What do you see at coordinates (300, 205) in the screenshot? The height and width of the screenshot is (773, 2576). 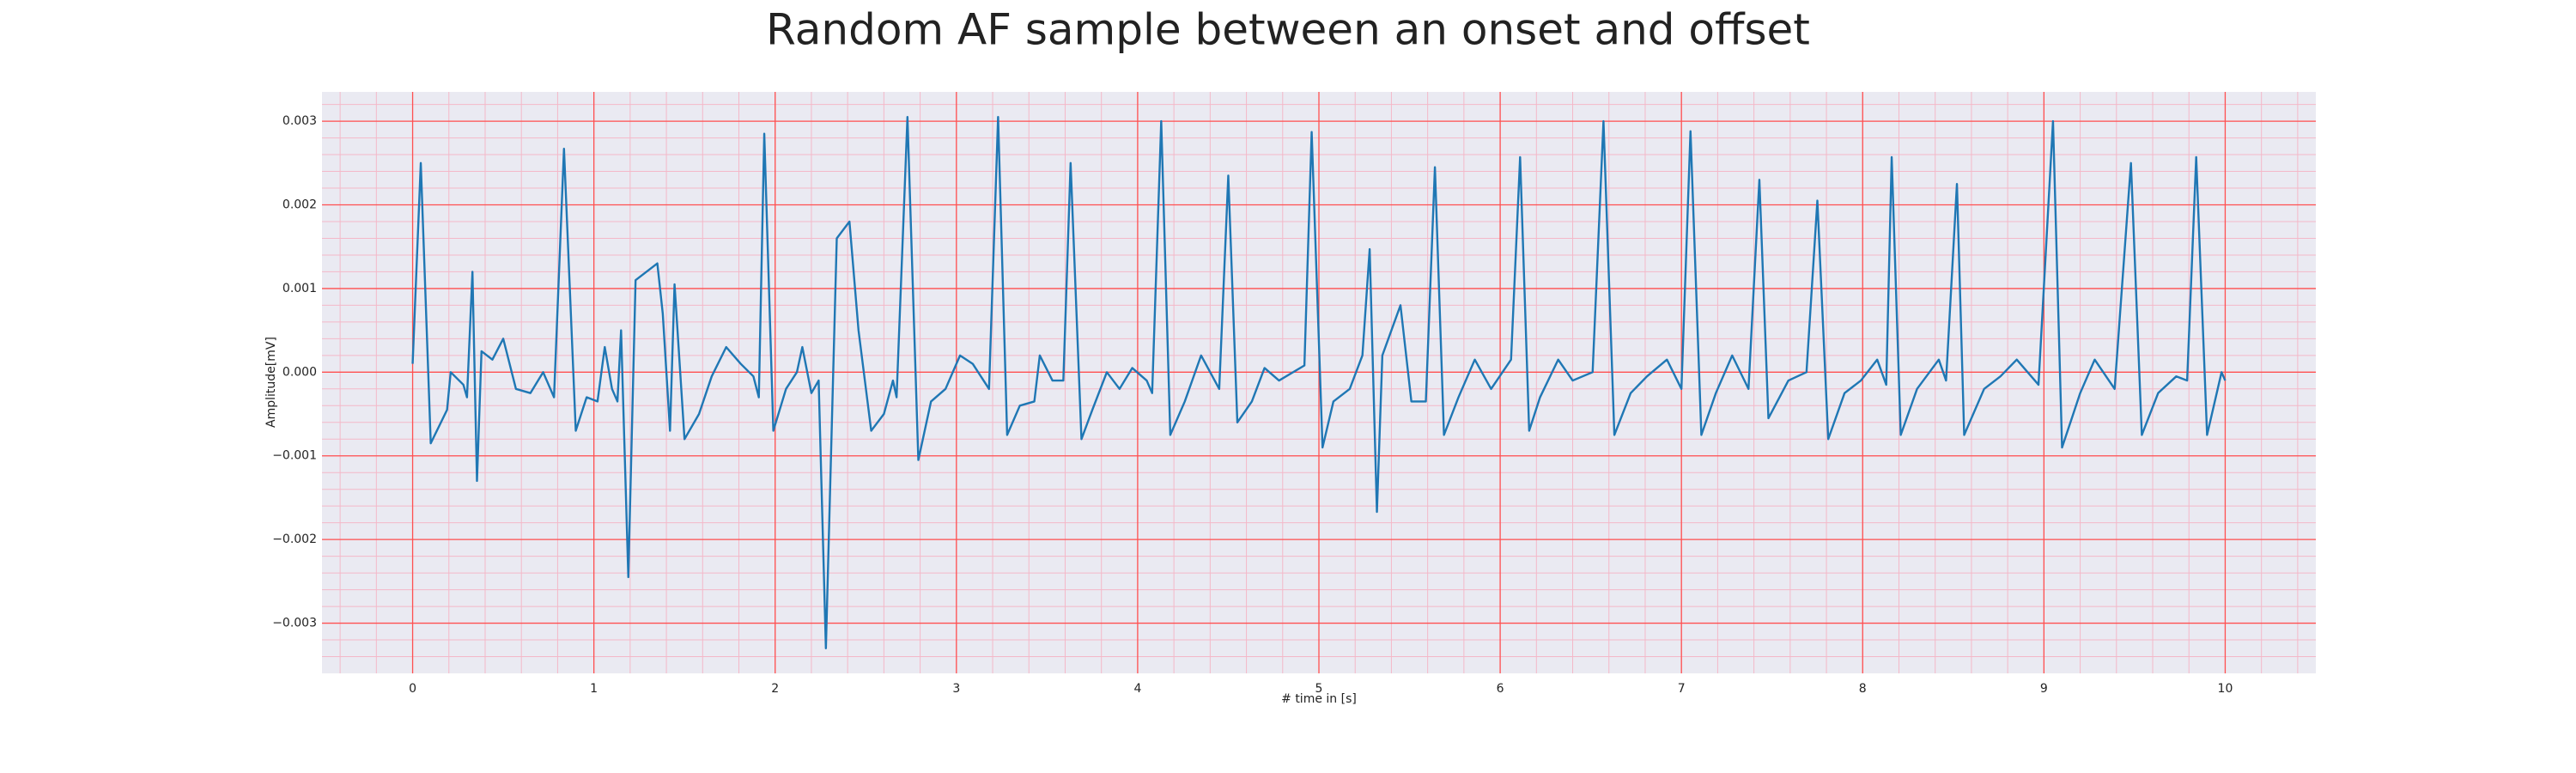 I see `y-tick-label: 0.002` at bounding box center [300, 205].